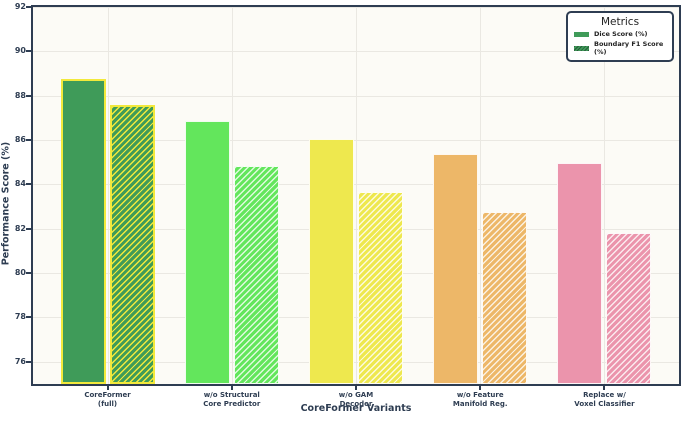  Describe the element at coordinates (20, 317) in the screenshot. I see `y-tick-label: 78` at that location.